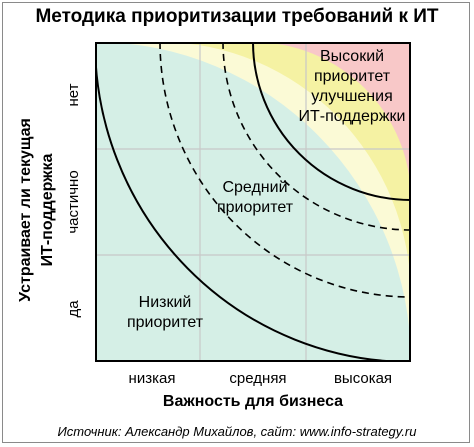 The height and width of the screenshot is (447, 474). What do you see at coordinates (25, 210) in the screenshot?
I see `y-axis-label-line1: Устраивает ли текущая` at bounding box center [25, 210].